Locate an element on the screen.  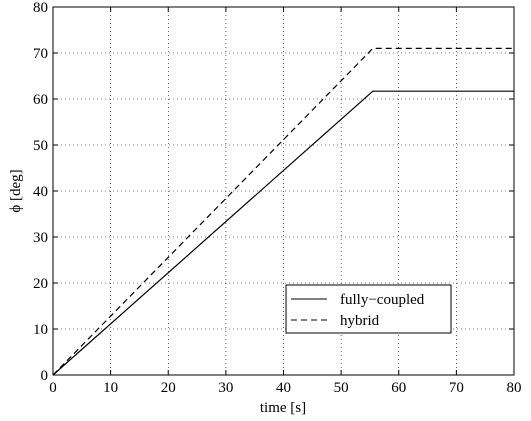
x-tick-label: 10 is located at coordinates (110, 388).